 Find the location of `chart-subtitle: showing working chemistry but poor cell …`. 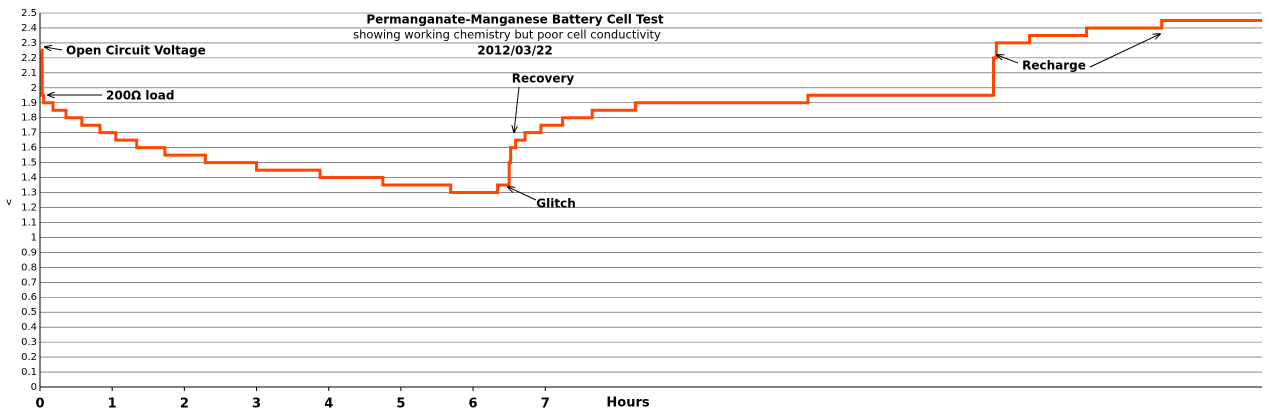

chart-subtitle: showing working chemistry but poor cell … is located at coordinates (507, 35).